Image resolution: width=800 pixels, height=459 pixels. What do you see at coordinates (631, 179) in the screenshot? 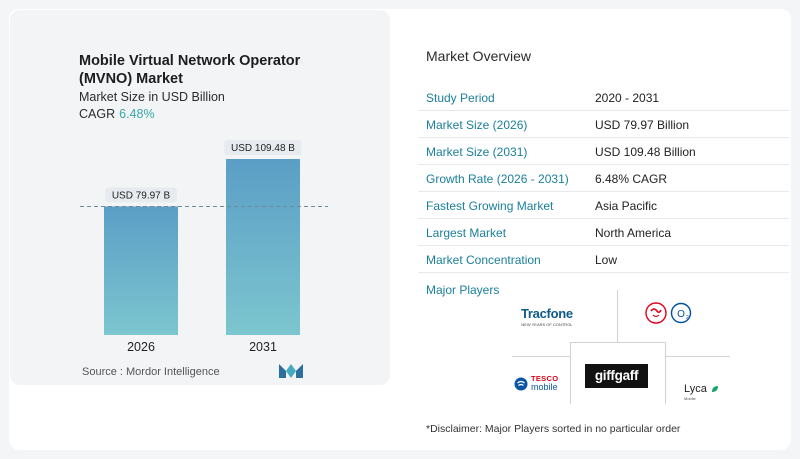
I see `overview-value: 6.48% CAGR` at bounding box center [631, 179].